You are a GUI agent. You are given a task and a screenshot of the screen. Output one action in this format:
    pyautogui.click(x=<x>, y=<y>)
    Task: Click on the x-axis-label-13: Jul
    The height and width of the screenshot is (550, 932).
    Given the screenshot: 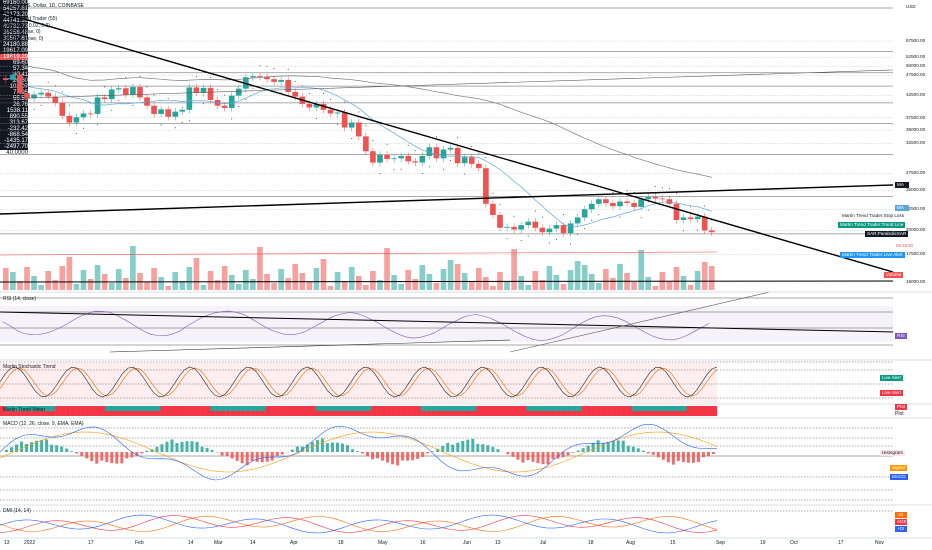 What is the action you would take?
    pyautogui.click(x=543, y=543)
    